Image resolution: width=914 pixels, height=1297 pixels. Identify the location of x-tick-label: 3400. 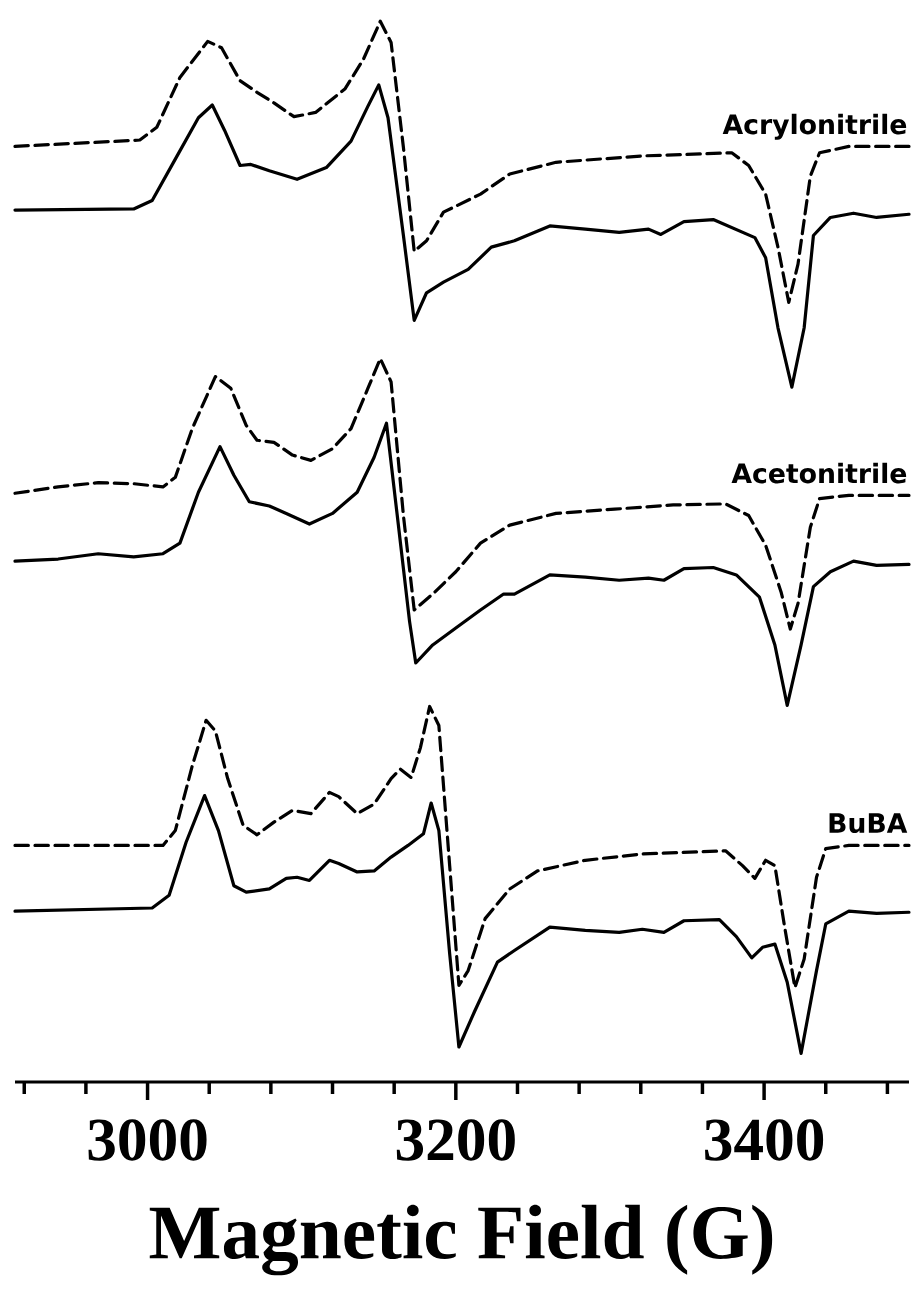
(764, 1140).